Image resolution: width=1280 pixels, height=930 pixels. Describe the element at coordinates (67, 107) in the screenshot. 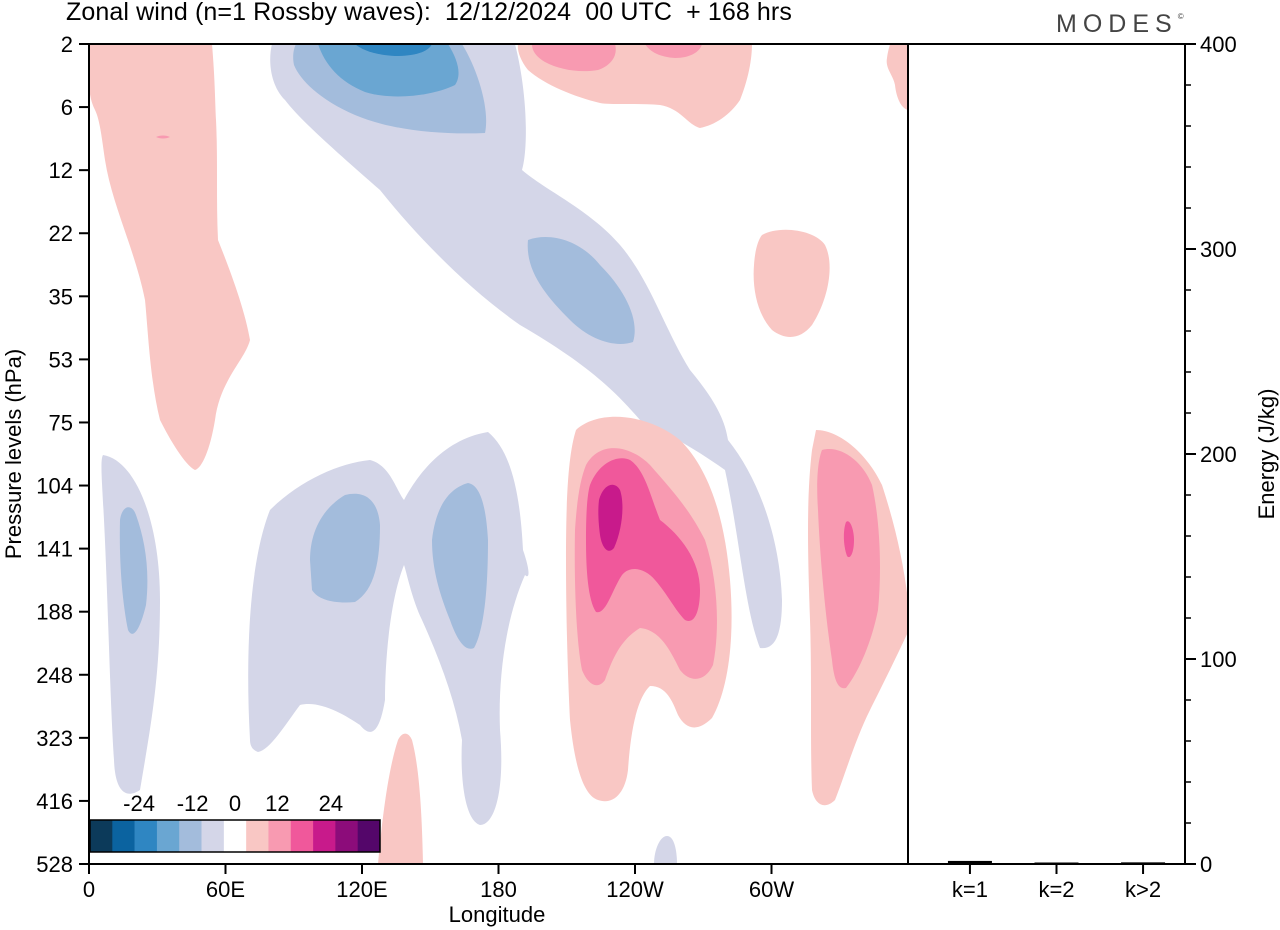

I see `pressure-tick-label: 6` at that location.